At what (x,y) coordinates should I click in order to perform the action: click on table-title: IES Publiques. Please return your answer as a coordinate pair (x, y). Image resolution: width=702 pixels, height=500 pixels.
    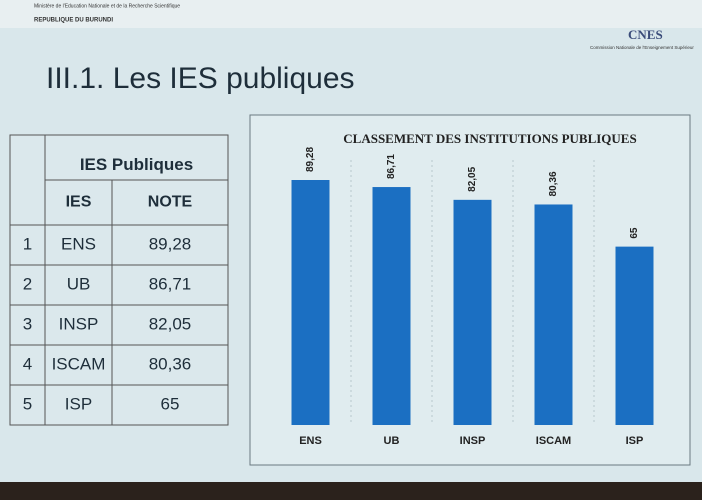
    Looking at the image, I should click on (136, 164).